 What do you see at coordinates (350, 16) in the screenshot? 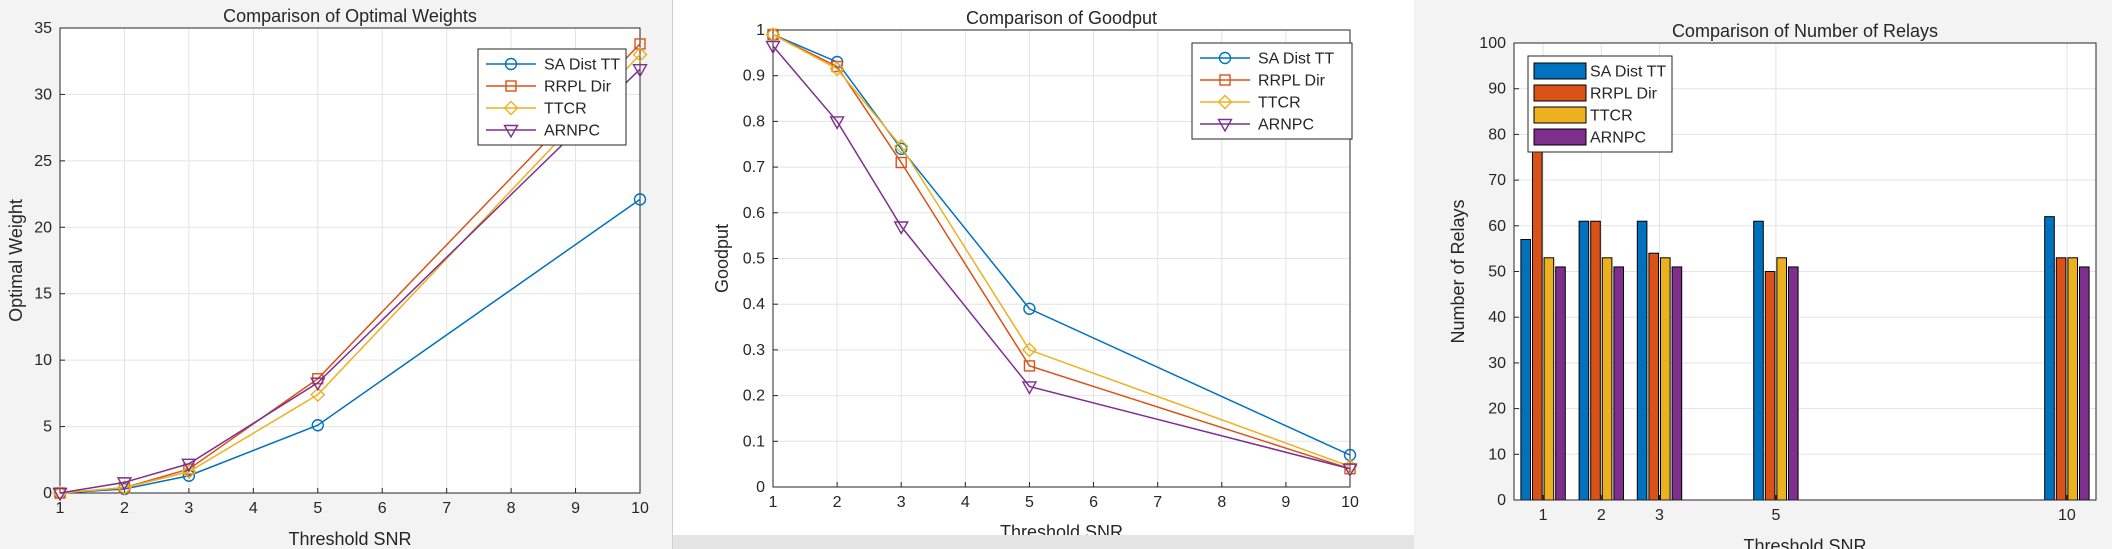
I see `chart-title: Comparison of Optimal Weights` at bounding box center [350, 16].